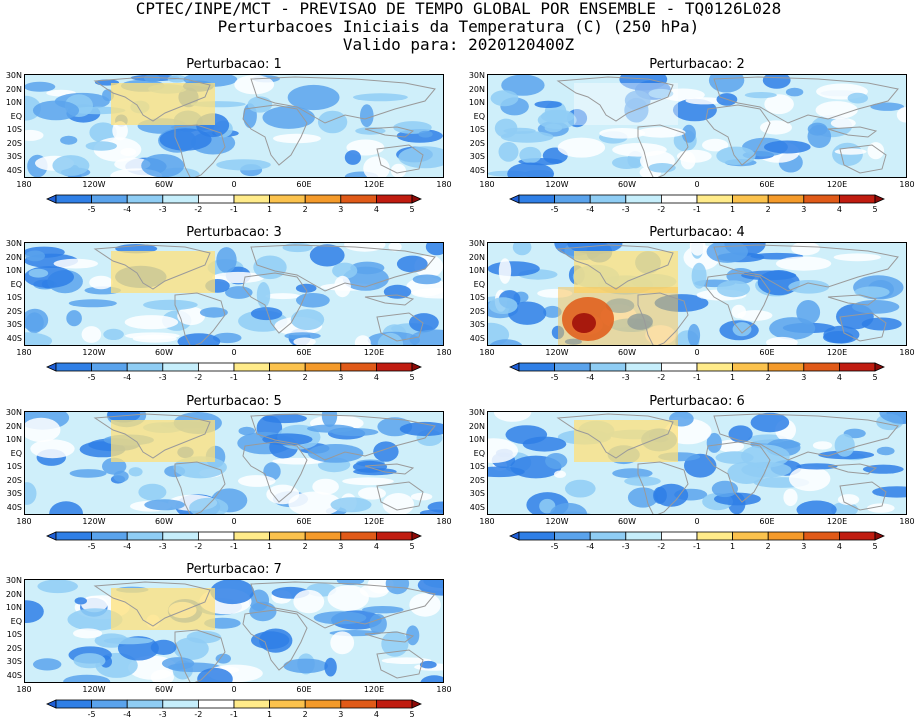 The width and height of the screenshot is (917, 722). I want to click on warm-anomaly-region, so click(626, 272).